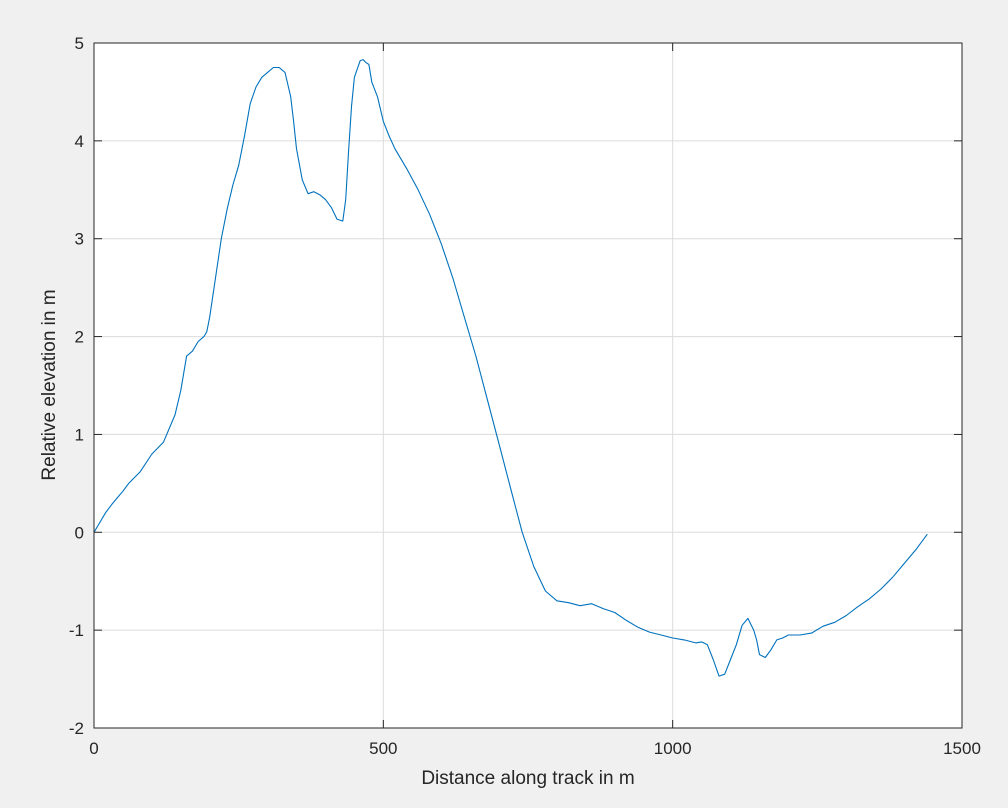 Image resolution: width=1008 pixels, height=808 pixels. I want to click on y-tick-label: -1, so click(76, 630).